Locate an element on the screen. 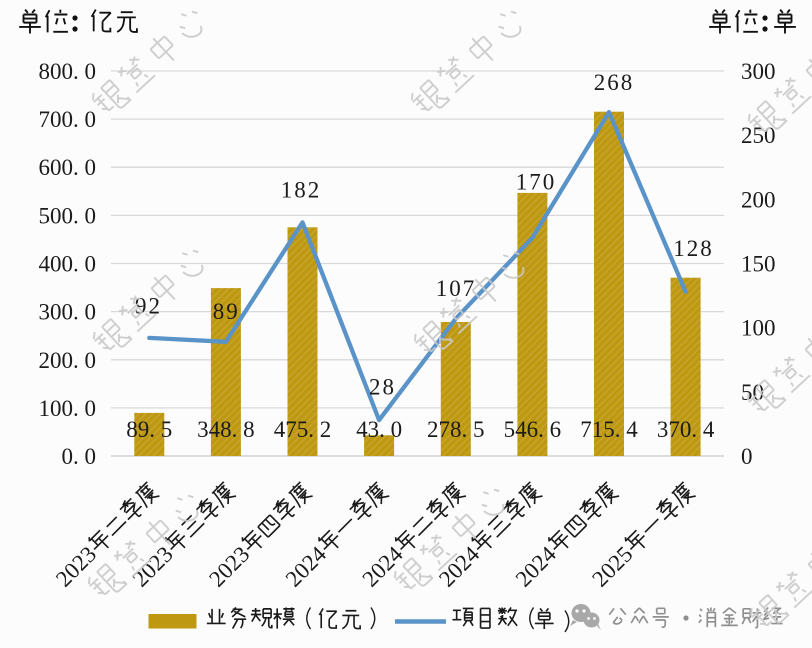  svg-text: 43. 0 is located at coordinates (379, 429).